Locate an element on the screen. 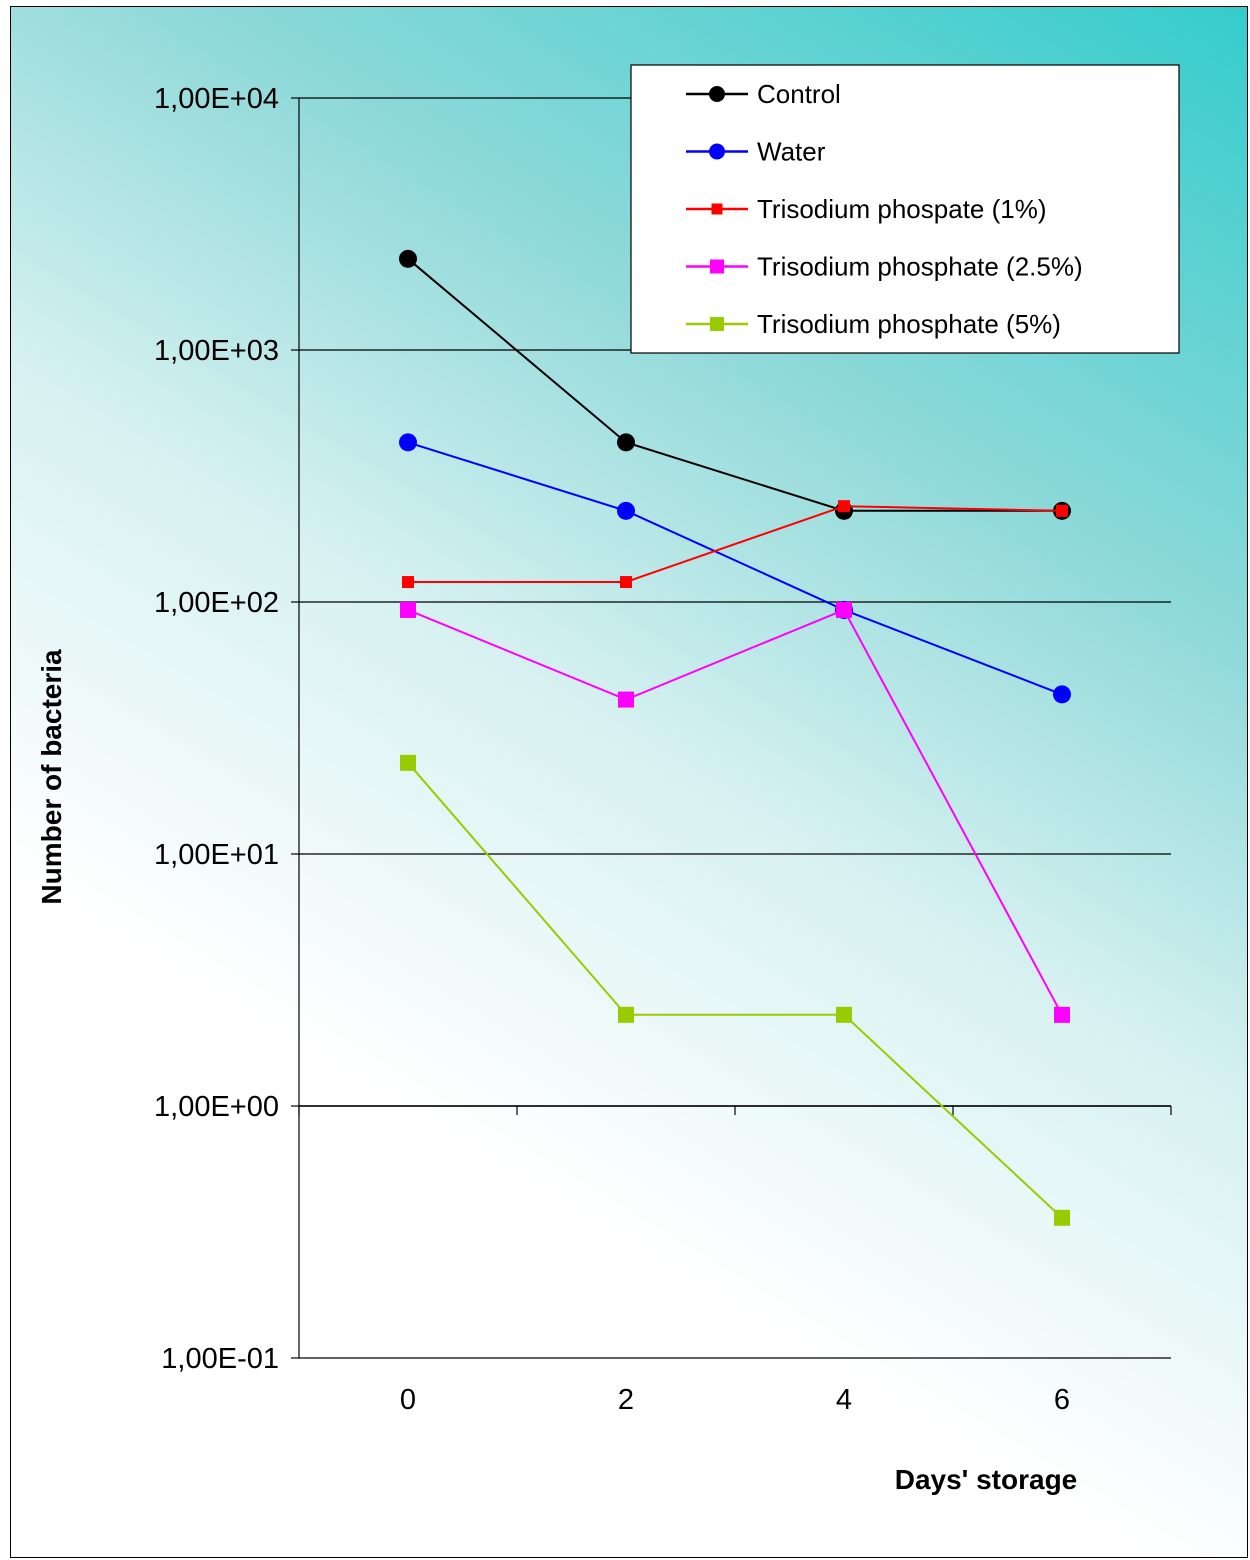 This screenshot has width=1250, height=1560. legend-entry: Control is located at coordinates (799, 94).